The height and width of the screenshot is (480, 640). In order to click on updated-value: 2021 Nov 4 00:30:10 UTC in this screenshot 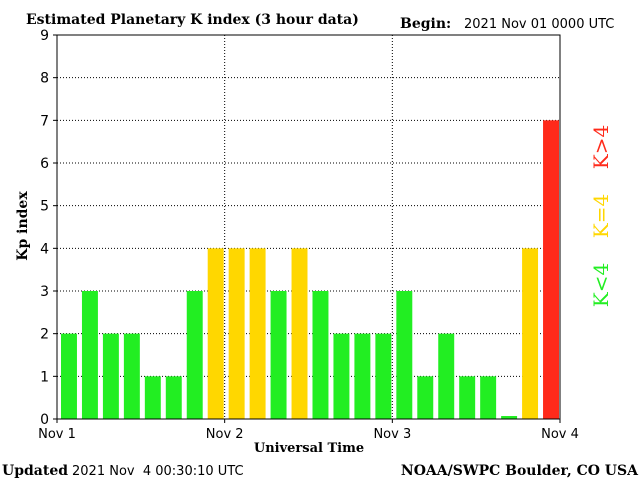, I will do `click(158, 471)`.